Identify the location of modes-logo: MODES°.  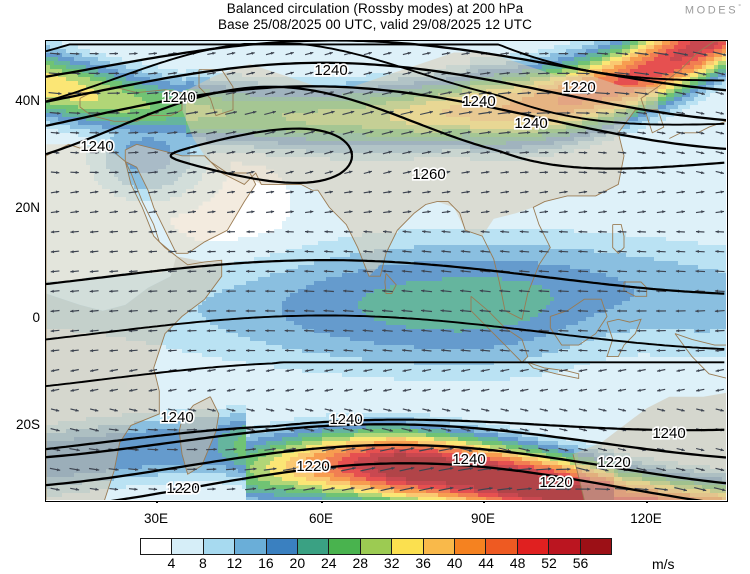
(713, 10).